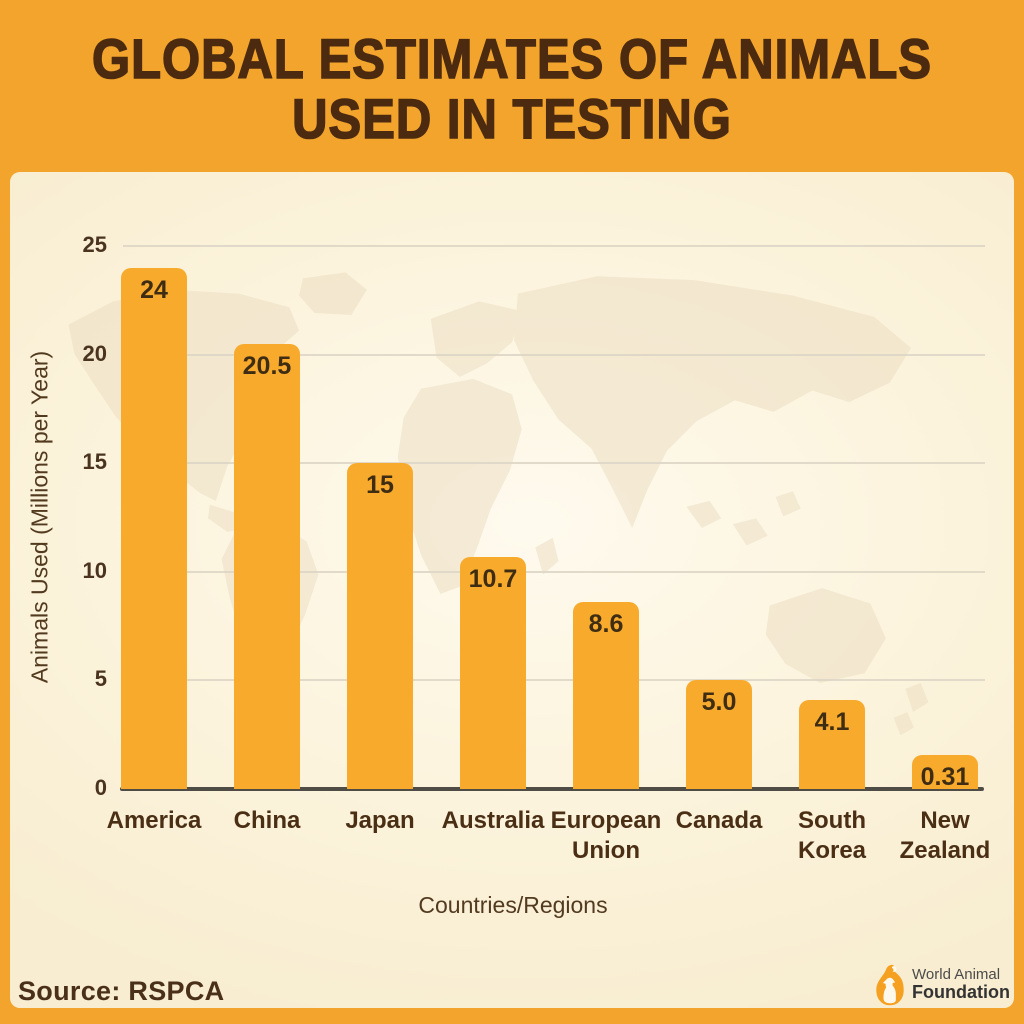 The image size is (1024, 1024). Describe the element at coordinates (832, 835) in the screenshot. I see `category-label-south-korea: South Korea` at that location.